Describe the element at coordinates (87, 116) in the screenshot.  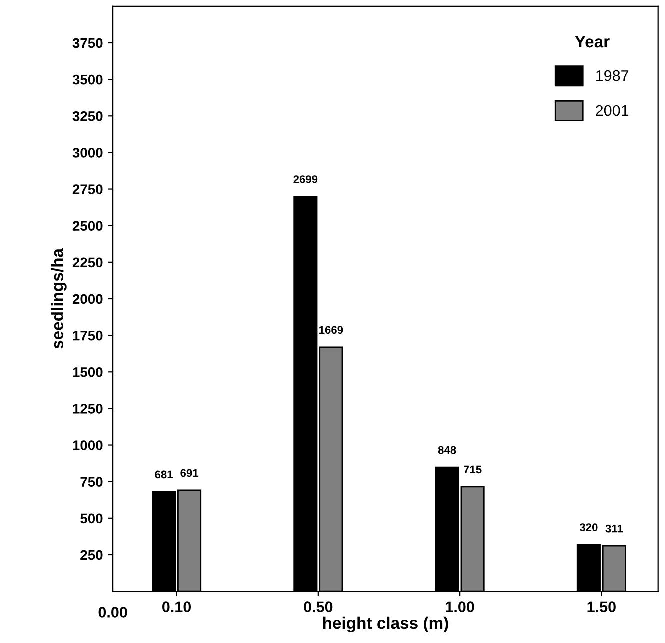
I see `y-tick-label: 3250` at that location.